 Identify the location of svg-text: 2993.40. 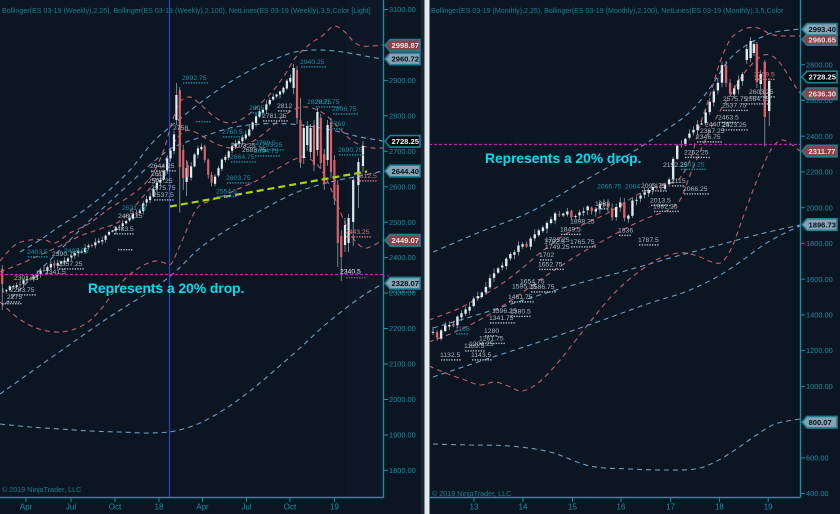
(822, 29).